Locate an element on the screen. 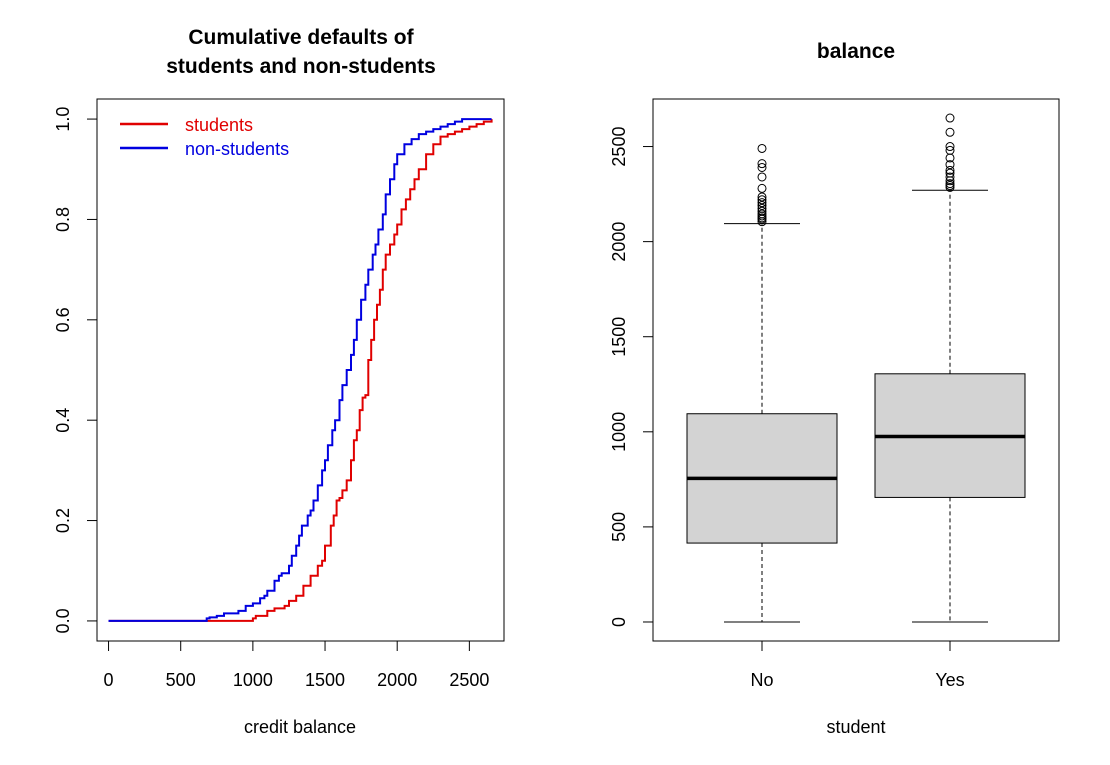 This screenshot has height=765, width=1110. left-x-tick-label: 500 is located at coordinates (181, 680).